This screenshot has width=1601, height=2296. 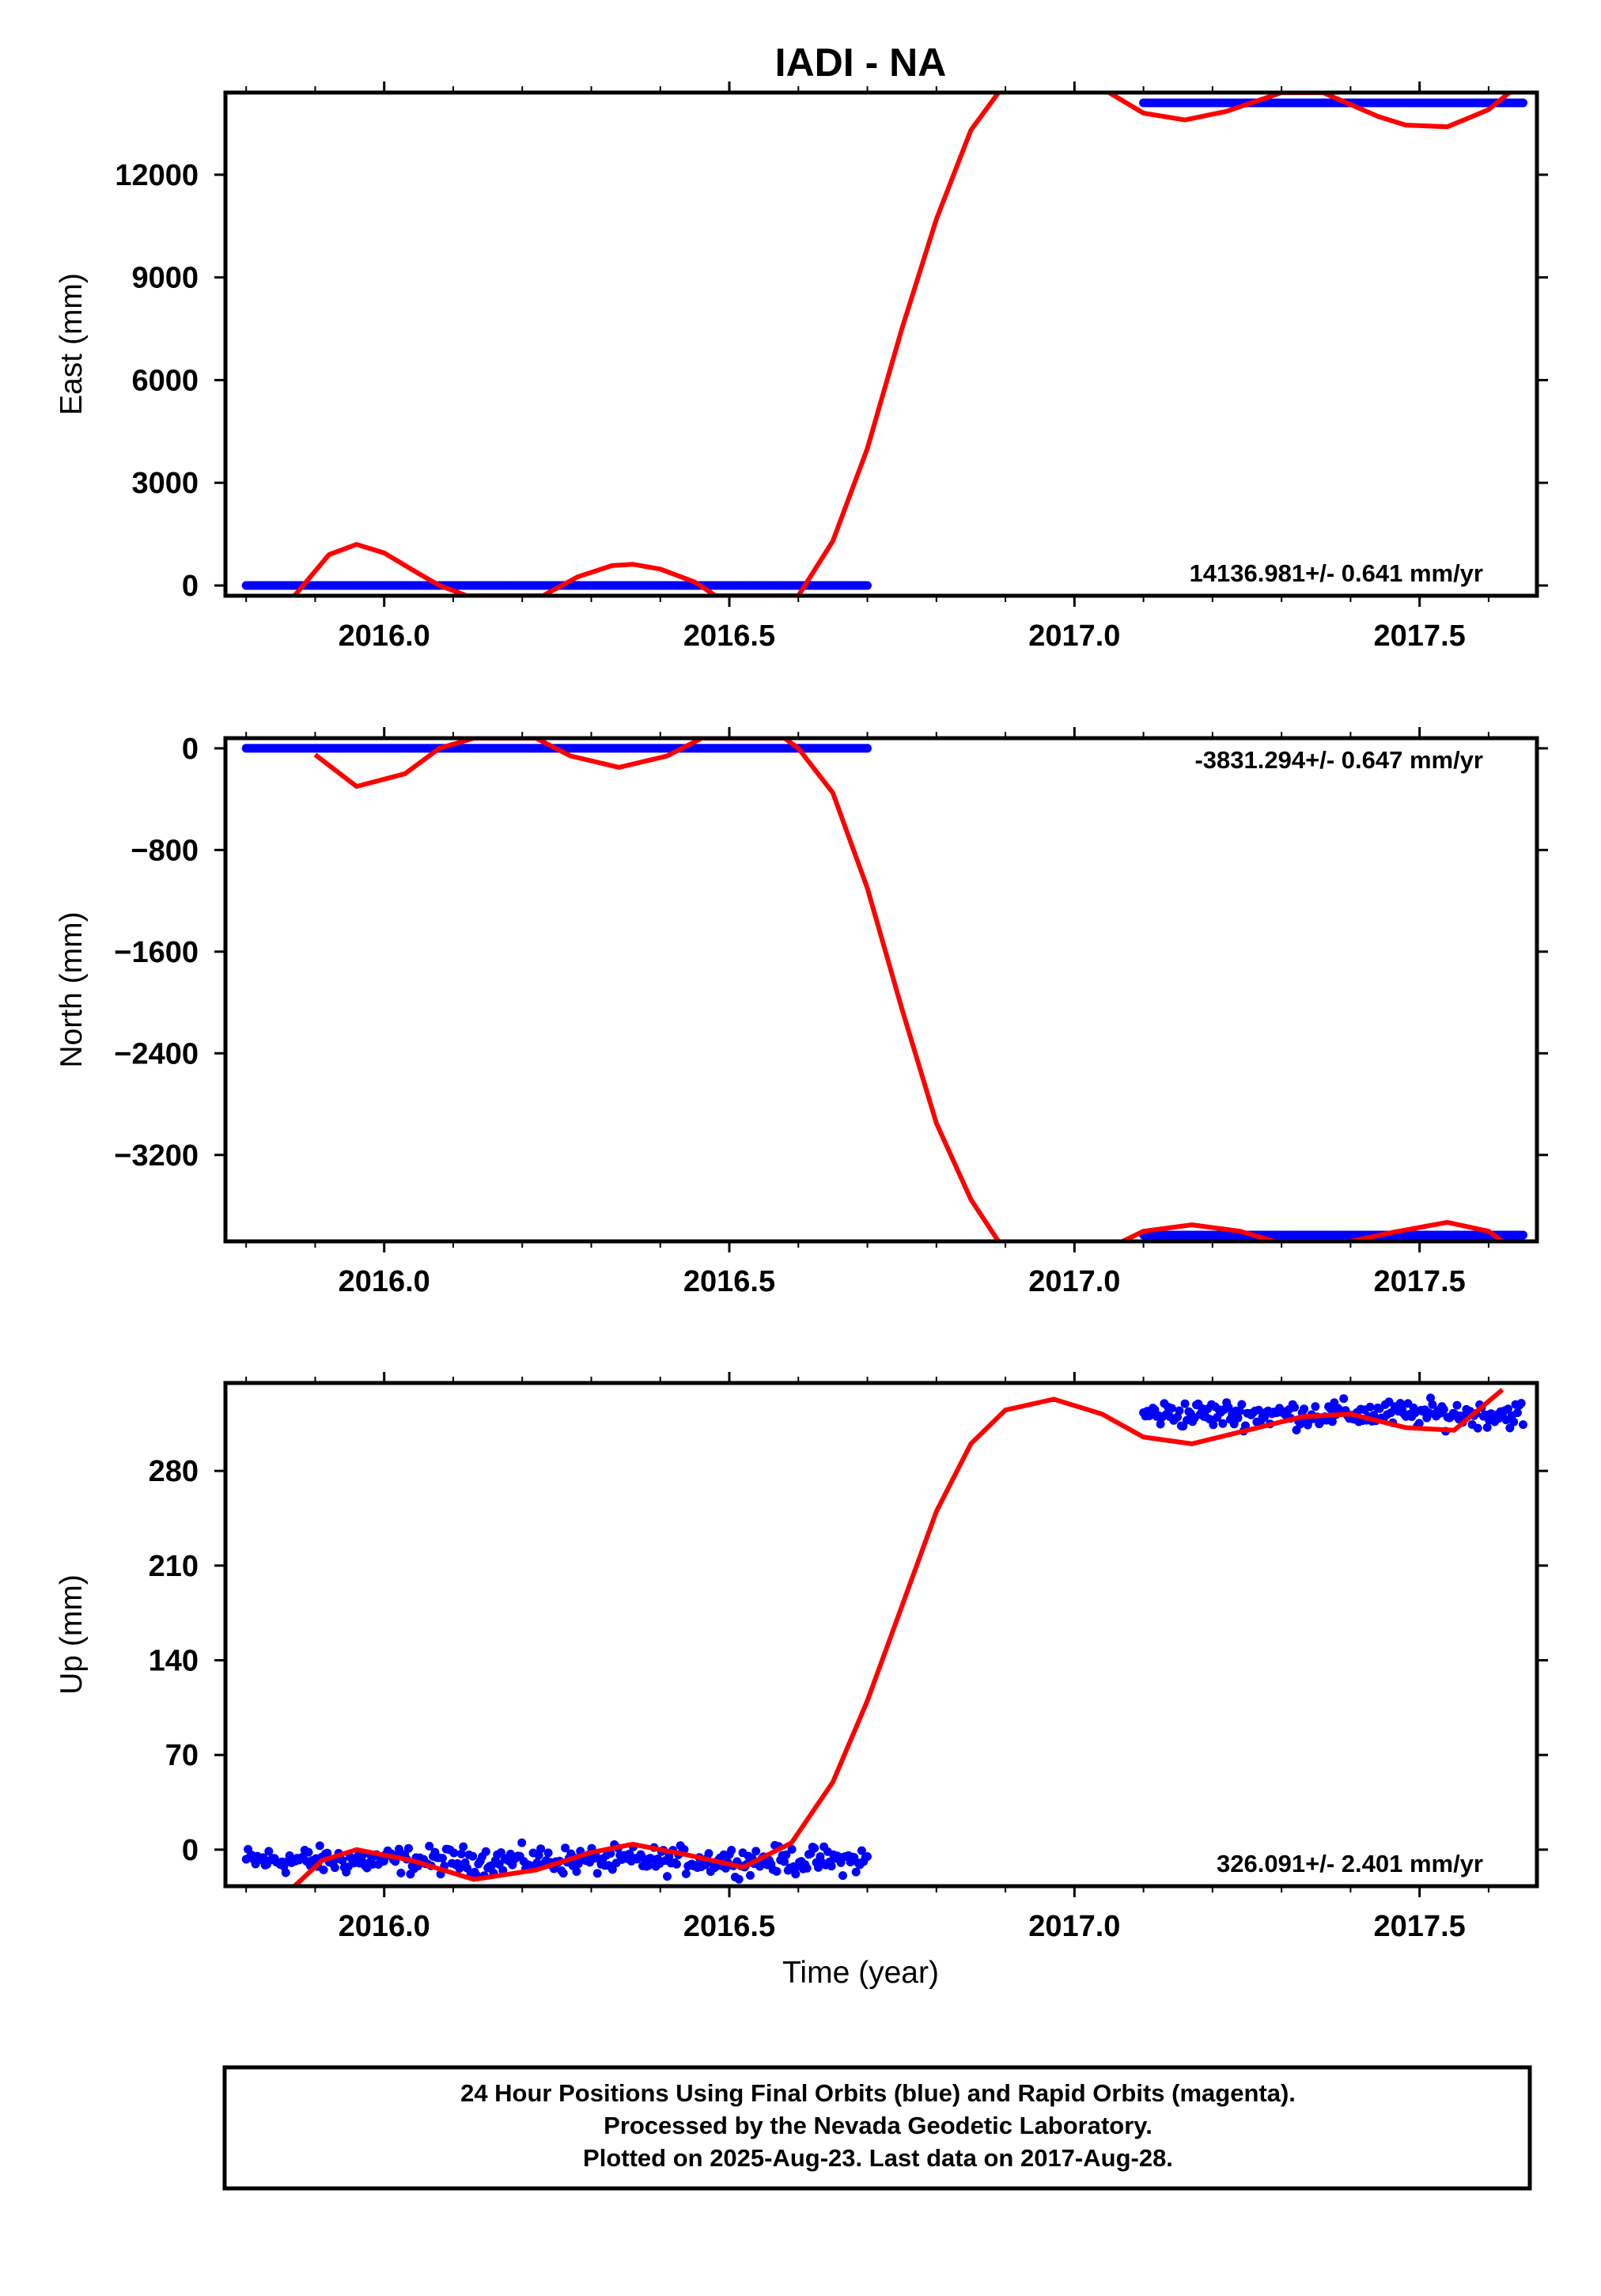 I want to click on y-tick-label: 70, so click(x=182, y=1755).